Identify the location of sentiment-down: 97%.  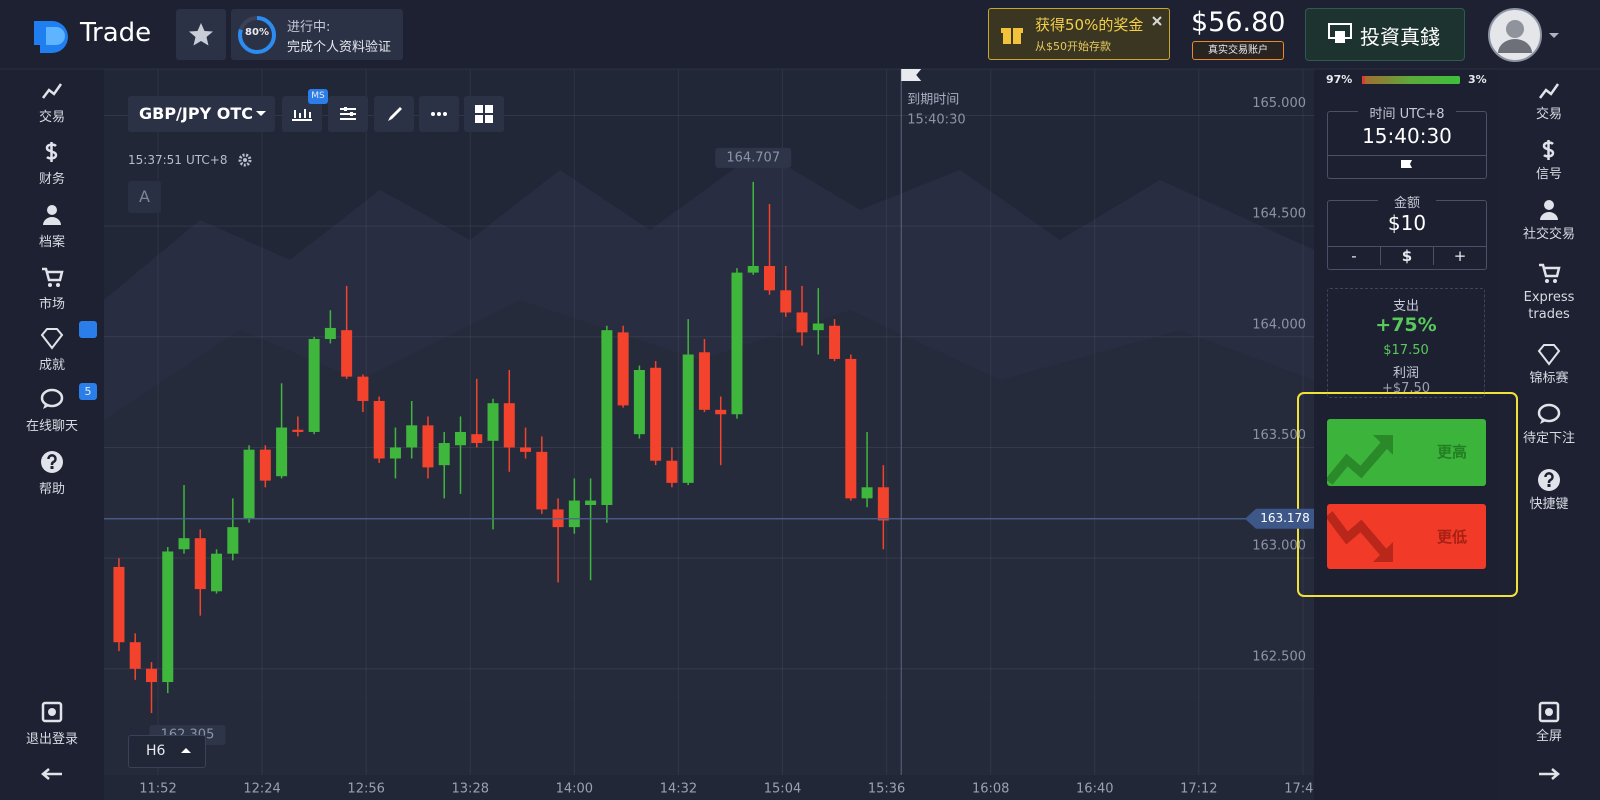
(1339, 79).